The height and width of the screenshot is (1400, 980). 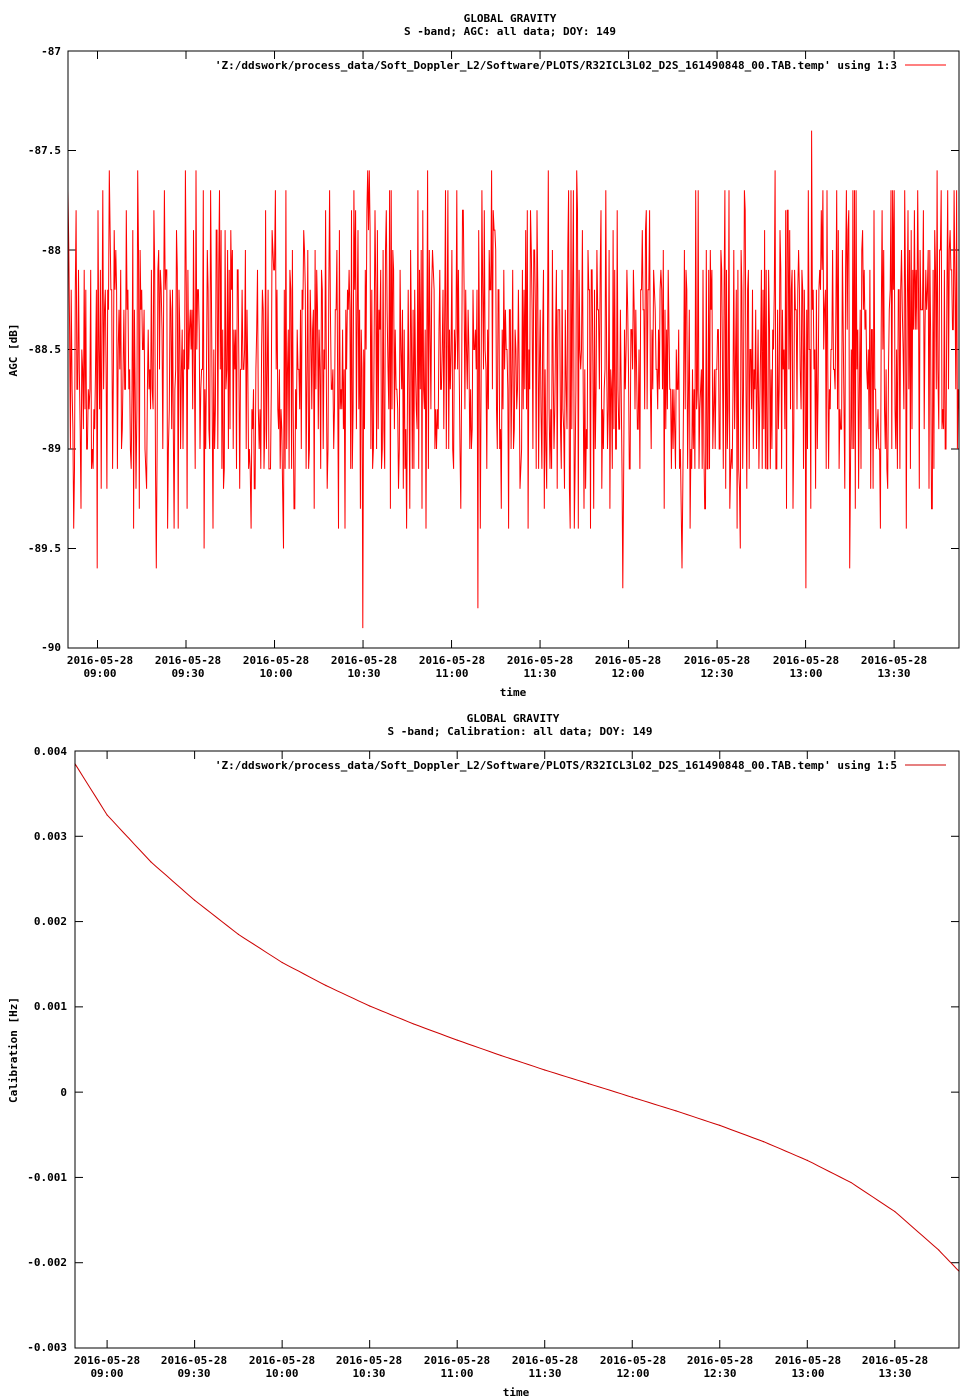 What do you see at coordinates (451, 673) in the screenshot?
I see `agc-x-tick-time: 11:00` at bounding box center [451, 673].